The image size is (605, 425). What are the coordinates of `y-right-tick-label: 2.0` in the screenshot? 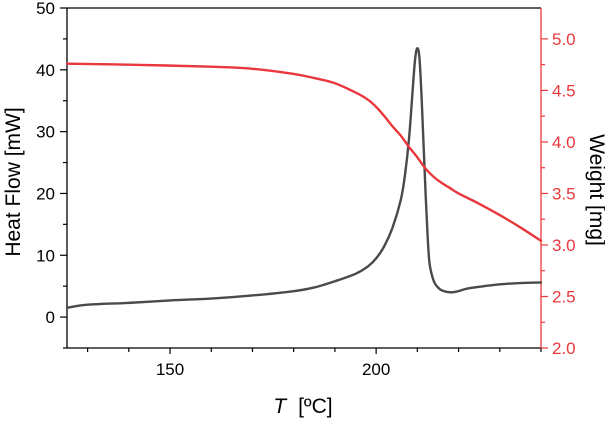 It's located at (564, 348).